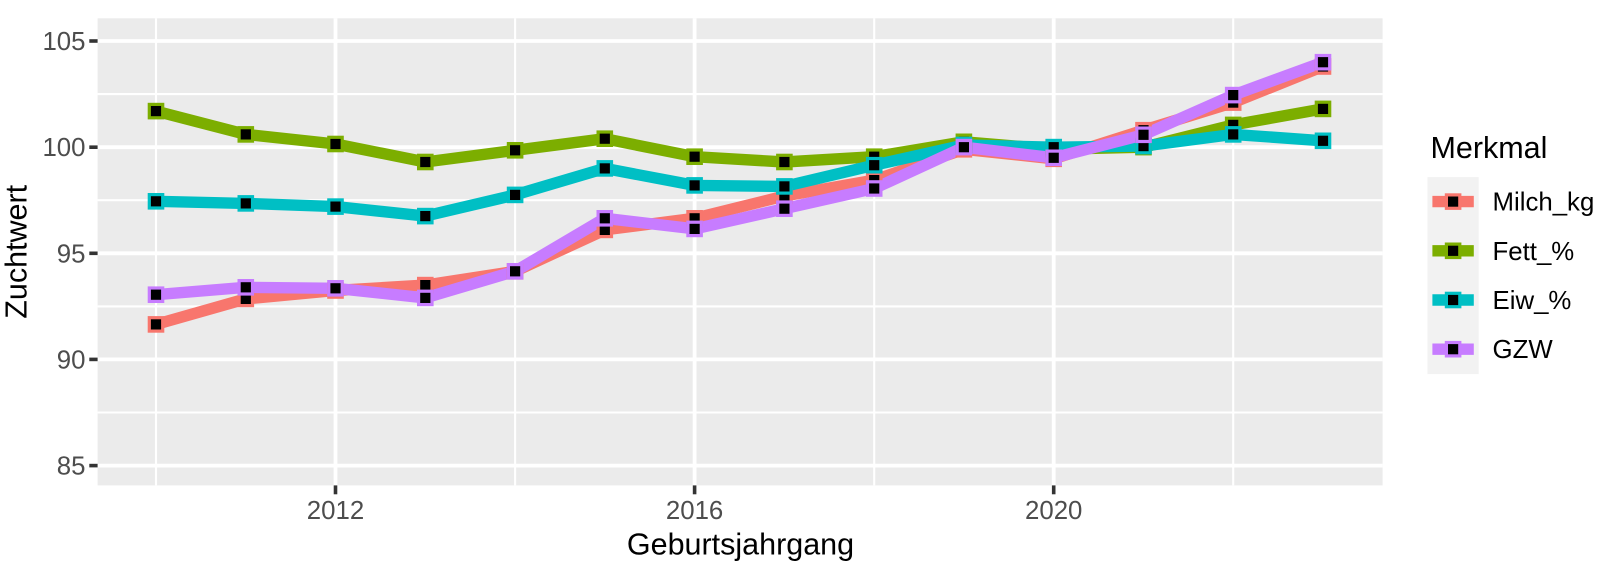 The height and width of the screenshot is (567, 1600). Describe the element at coordinates (1534, 252) in the screenshot. I see `svg-text: Fett_%` at that location.